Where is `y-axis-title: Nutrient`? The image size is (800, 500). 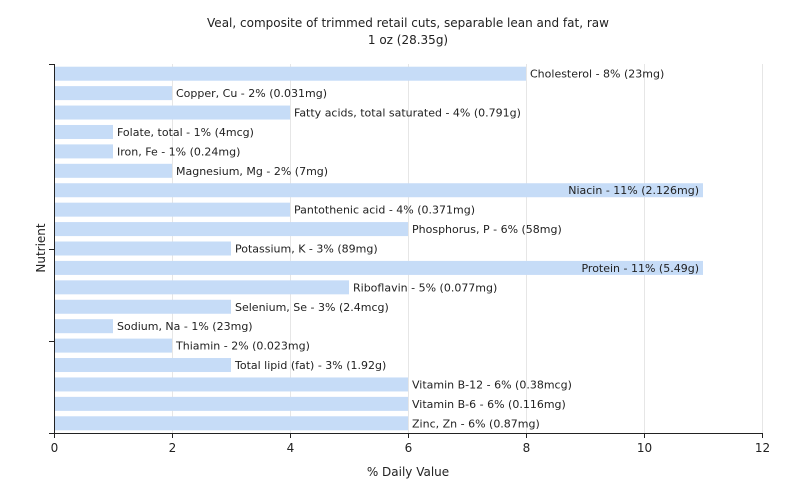 y-axis-title: Nutrient is located at coordinates (41, 248).